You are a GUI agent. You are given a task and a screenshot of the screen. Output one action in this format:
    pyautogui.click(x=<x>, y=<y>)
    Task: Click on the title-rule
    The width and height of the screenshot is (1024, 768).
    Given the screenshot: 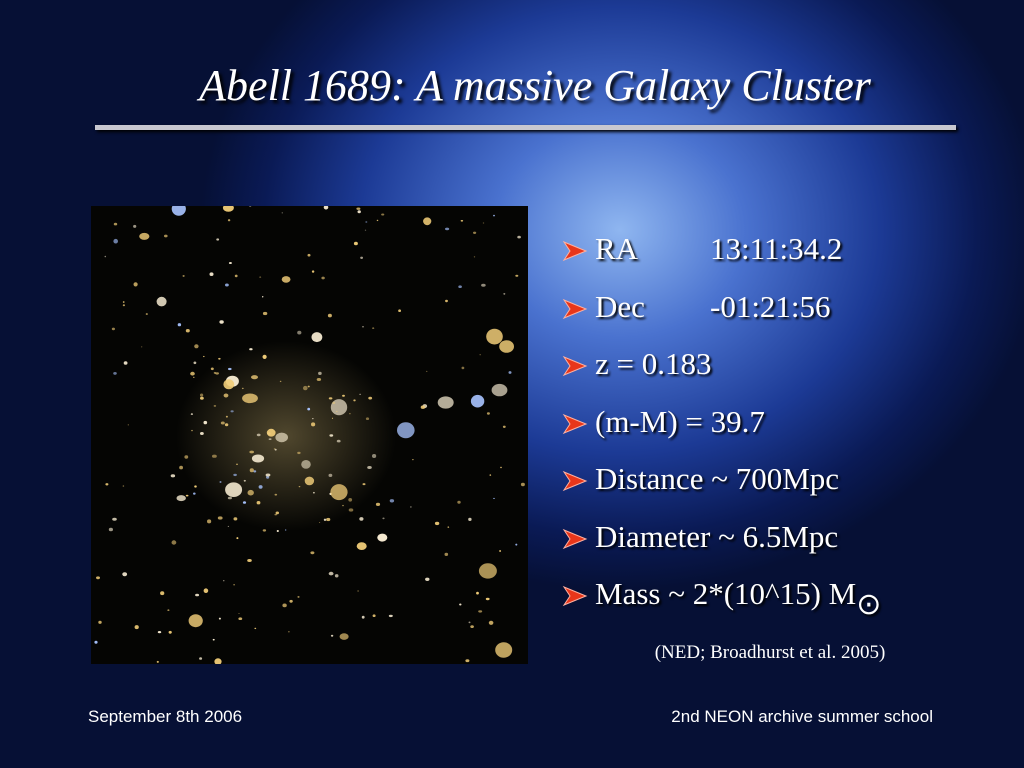 What is the action you would take?
    pyautogui.click(x=525, y=127)
    